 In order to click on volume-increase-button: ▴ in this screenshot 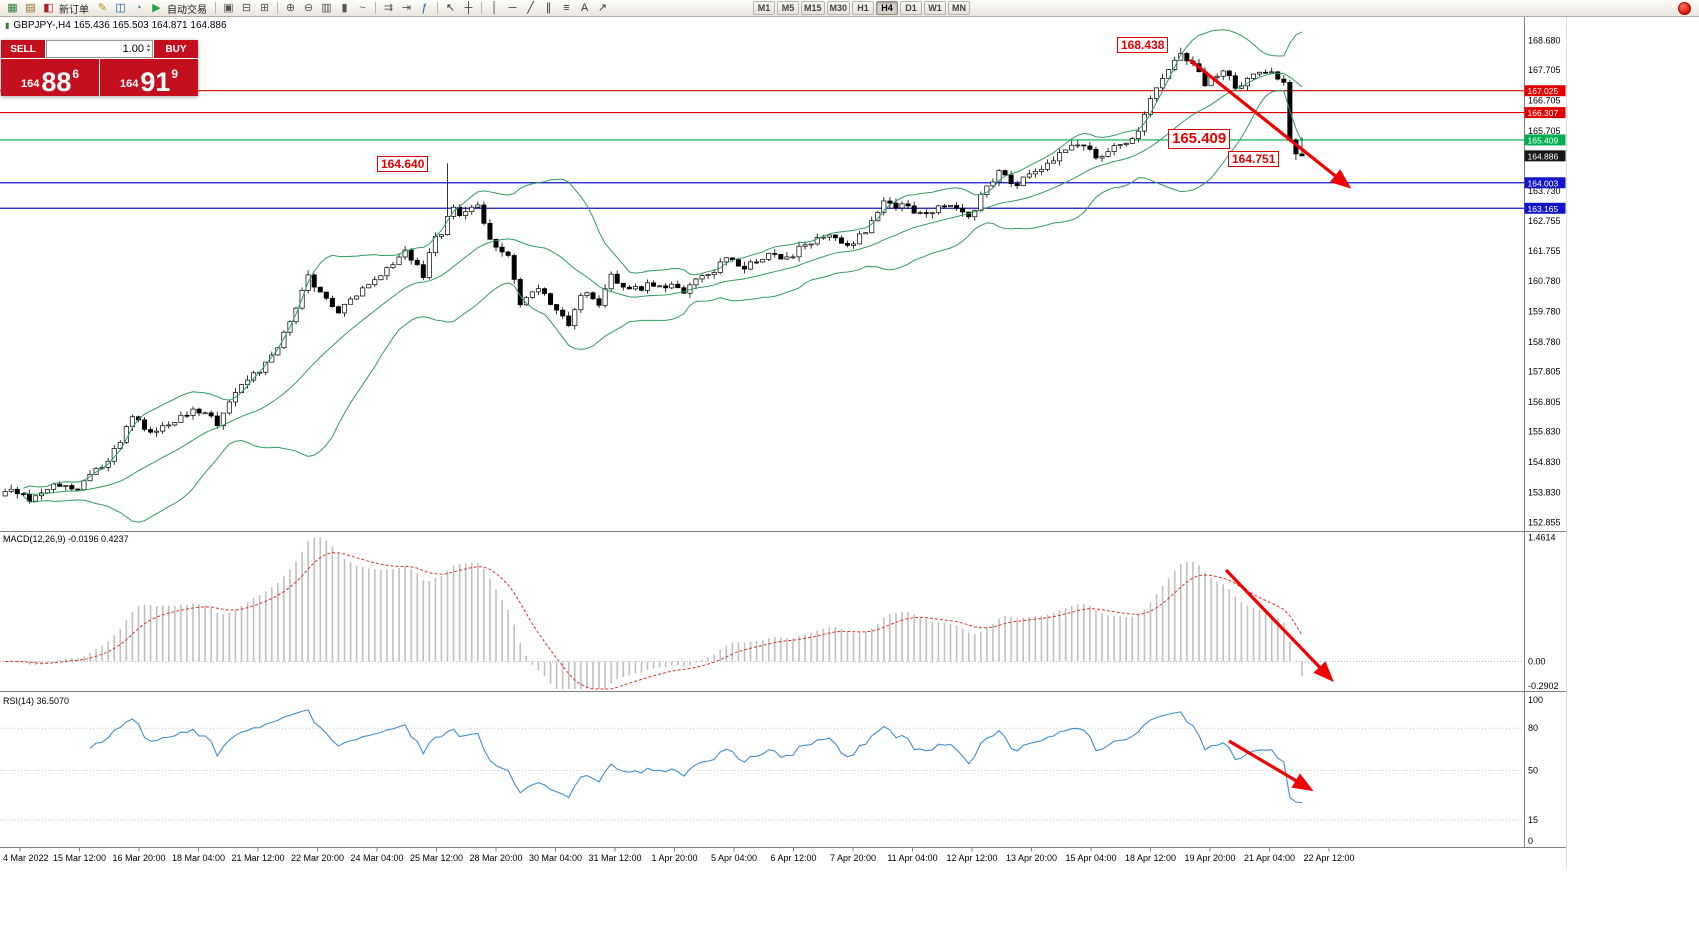, I will do `click(148, 46)`.